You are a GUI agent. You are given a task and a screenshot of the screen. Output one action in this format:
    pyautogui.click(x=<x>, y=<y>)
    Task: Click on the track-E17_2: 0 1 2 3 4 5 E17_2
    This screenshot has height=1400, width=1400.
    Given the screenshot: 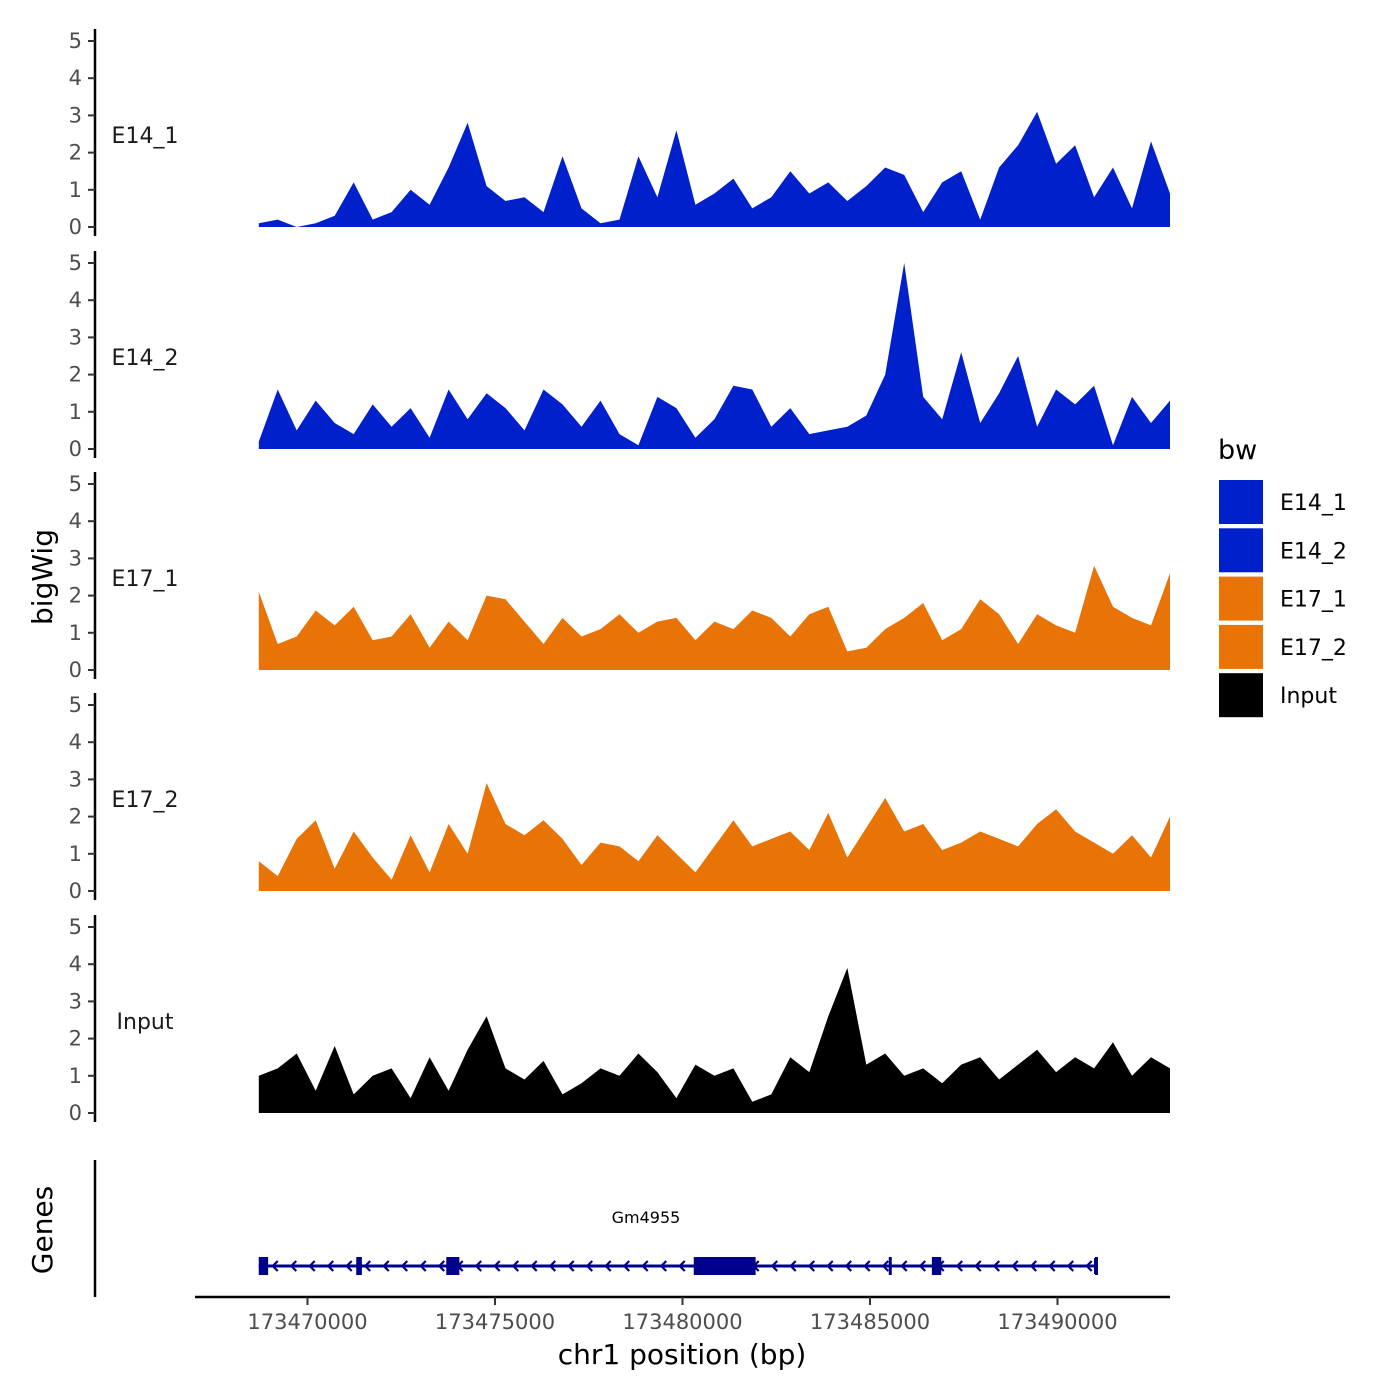 What is the action you would take?
    pyautogui.click(x=619, y=798)
    